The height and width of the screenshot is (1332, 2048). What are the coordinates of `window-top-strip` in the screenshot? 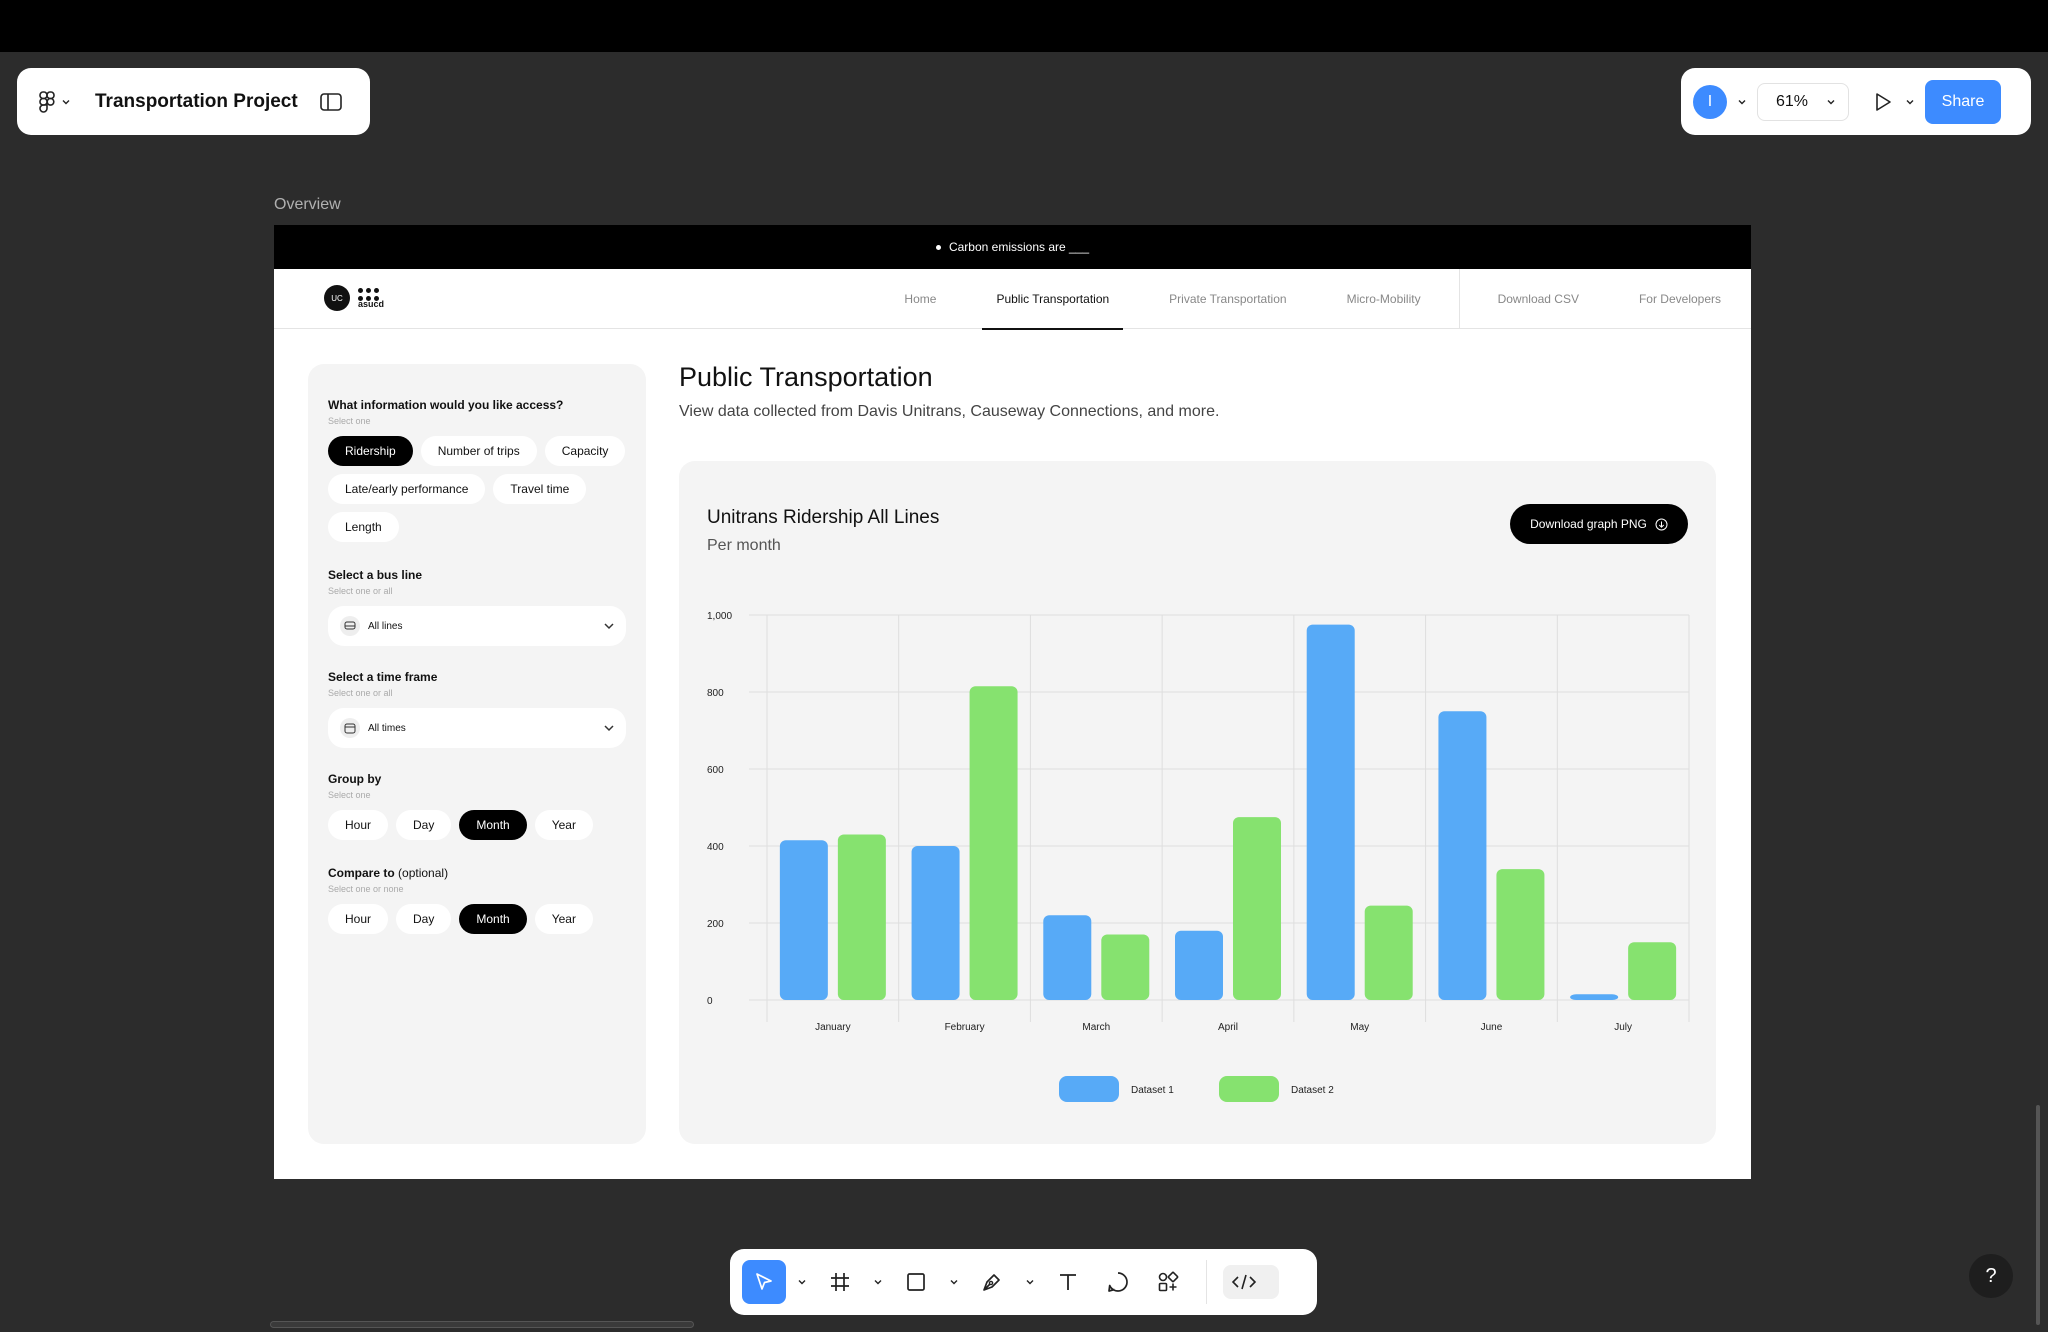 It's located at (1024, 26).